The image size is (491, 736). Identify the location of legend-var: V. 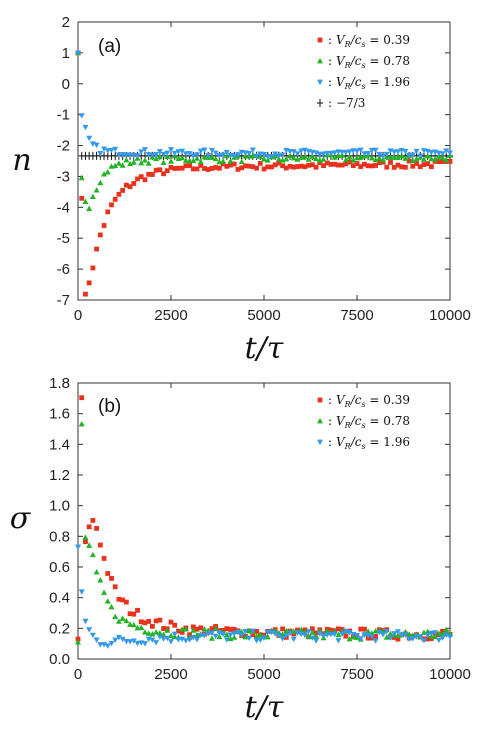
(341, 400).